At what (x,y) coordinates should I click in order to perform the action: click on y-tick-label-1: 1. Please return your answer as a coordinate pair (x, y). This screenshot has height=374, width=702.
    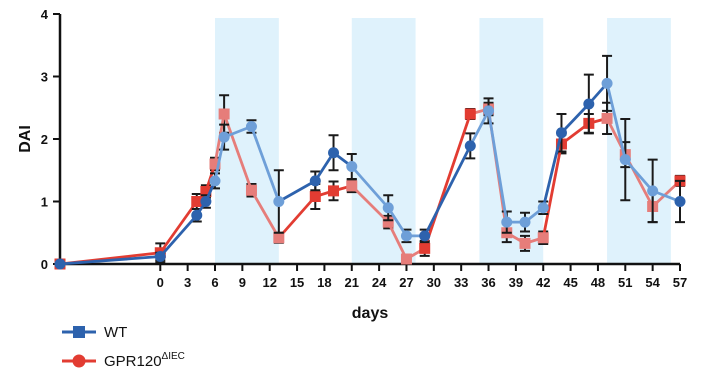
    Looking at the image, I should click on (44, 202).